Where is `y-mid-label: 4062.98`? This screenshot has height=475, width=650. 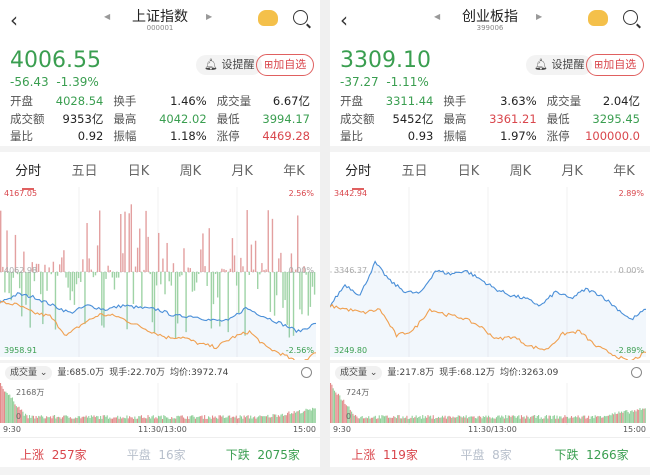
y-mid-label: 4062.98 is located at coordinates (21, 270).